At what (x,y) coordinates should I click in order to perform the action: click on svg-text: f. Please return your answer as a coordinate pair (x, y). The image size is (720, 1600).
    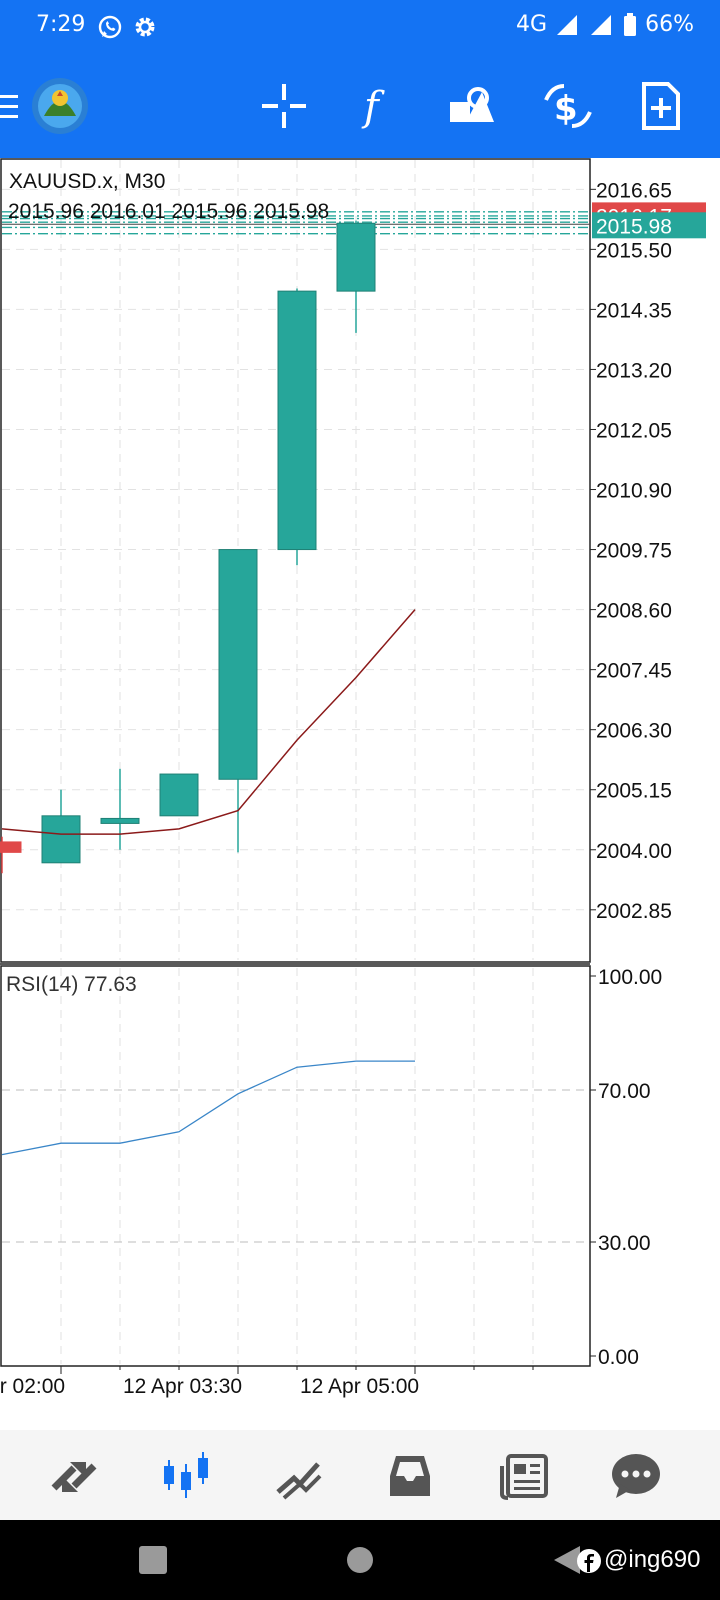
    Looking at the image, I should click on (373, 107).